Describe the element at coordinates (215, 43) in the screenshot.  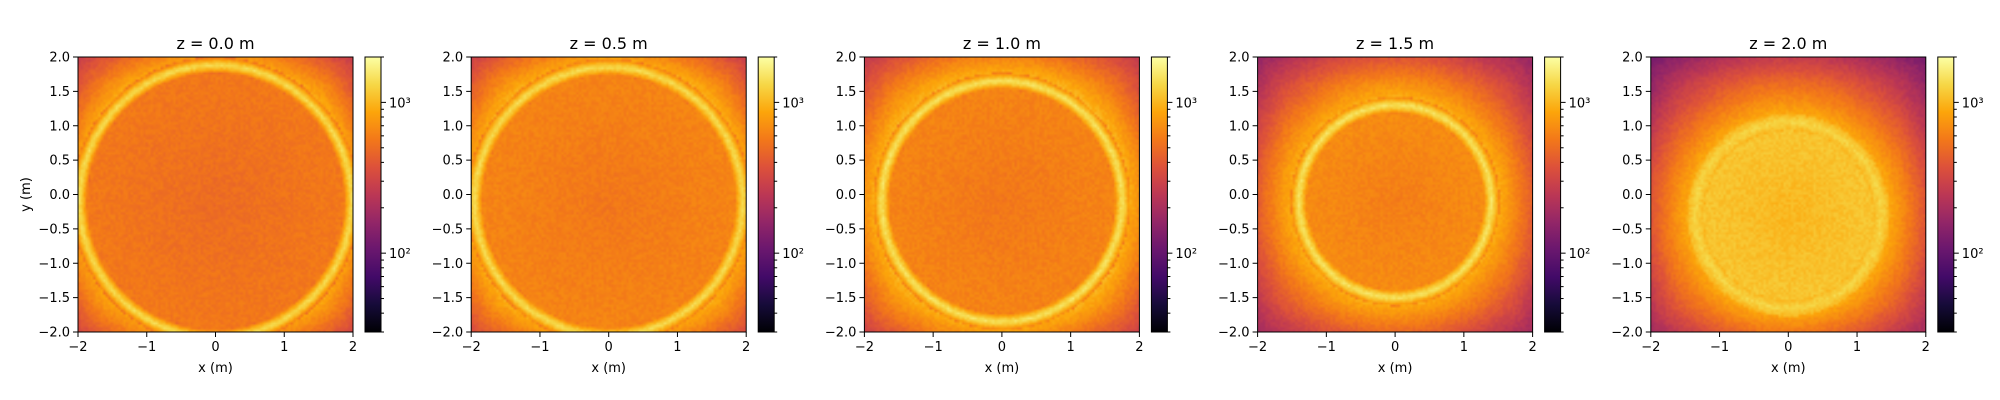
I see `panel-title: z = 0.0 m` at that location.